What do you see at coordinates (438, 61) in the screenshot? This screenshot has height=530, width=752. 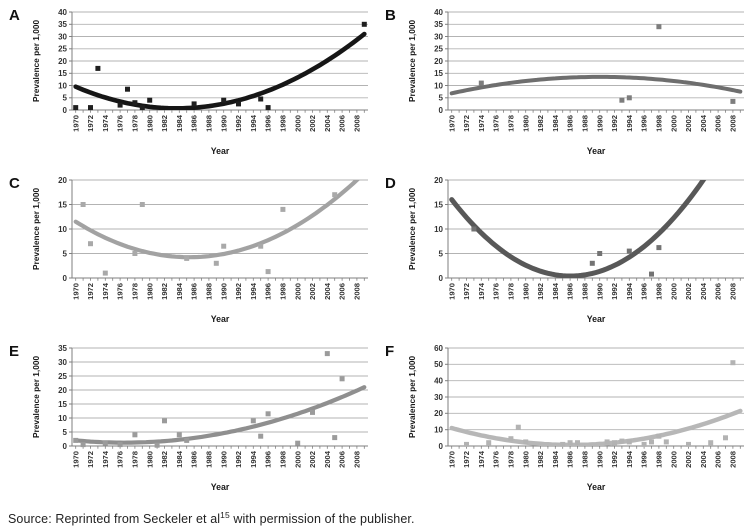 I see `y-tick-label: 20` at bounding box center [438, 61].